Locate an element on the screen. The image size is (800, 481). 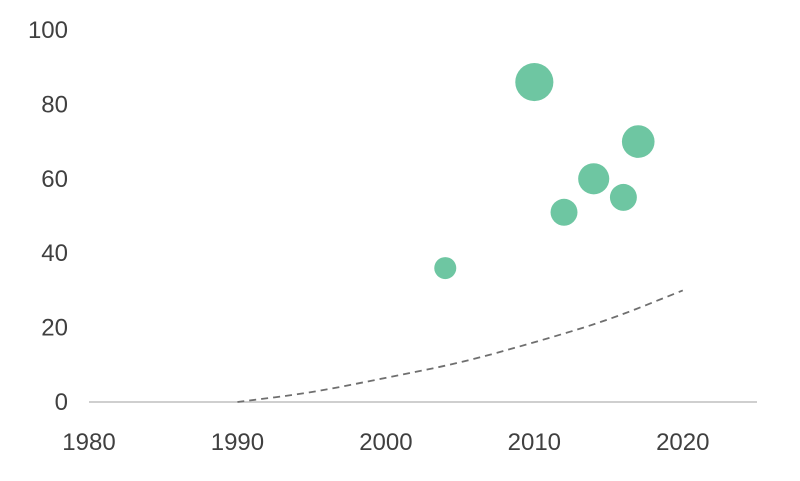
y-tick-label: 20 is located at coordinates (54, 328).